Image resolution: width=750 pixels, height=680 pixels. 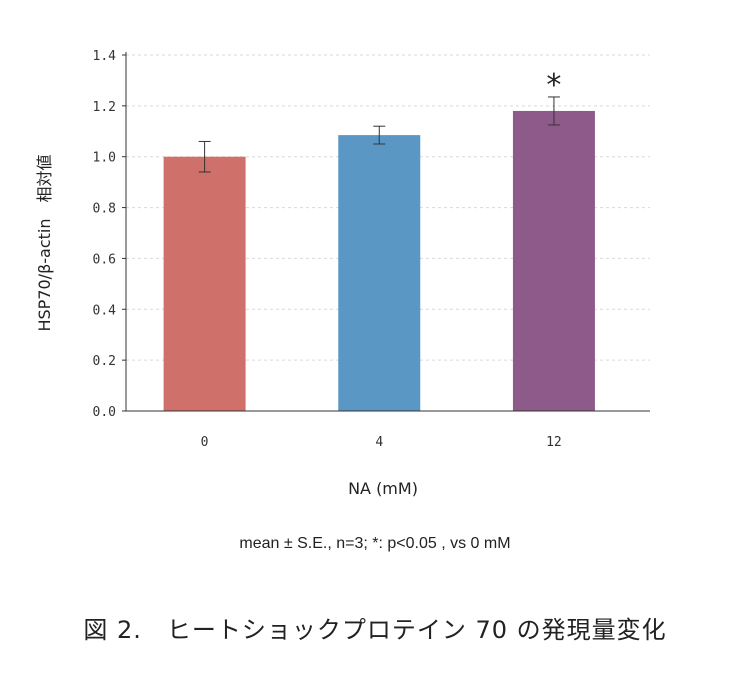 What do you see at coordinates (104, 158) in the screenshot?
I see `y-tick-label: 1.0` at bounding box center [104, 158].